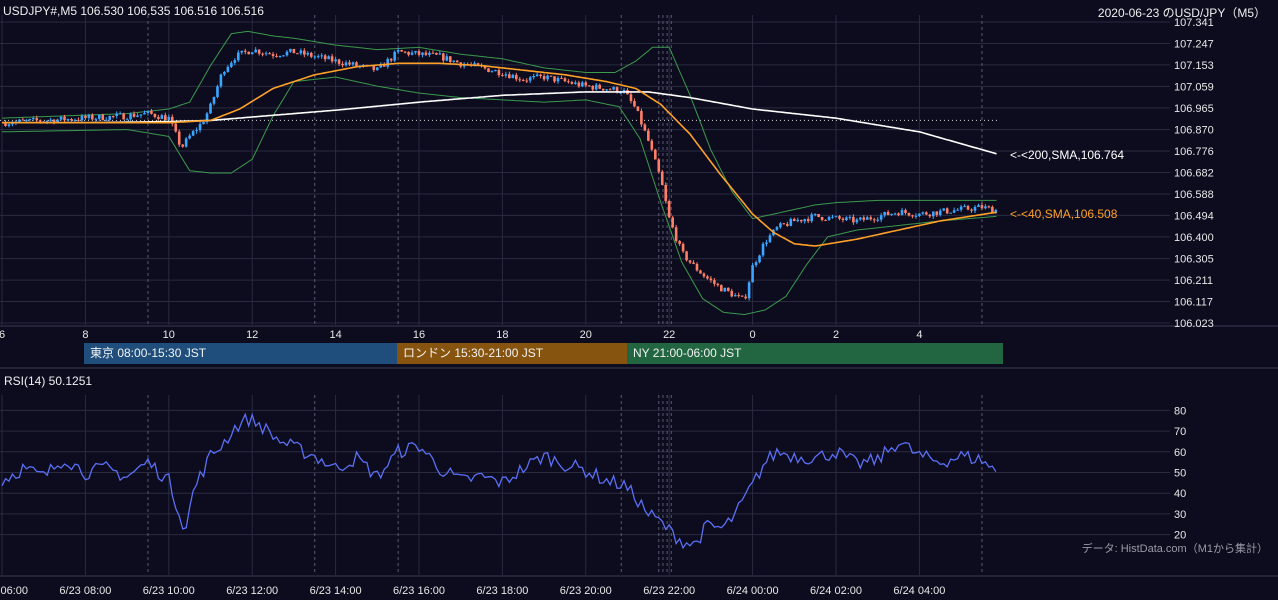  What do you see at coordinates (2, 335) in the screenshot?
I see `hour-tick-label: 6` at bounding box center [2, 335].